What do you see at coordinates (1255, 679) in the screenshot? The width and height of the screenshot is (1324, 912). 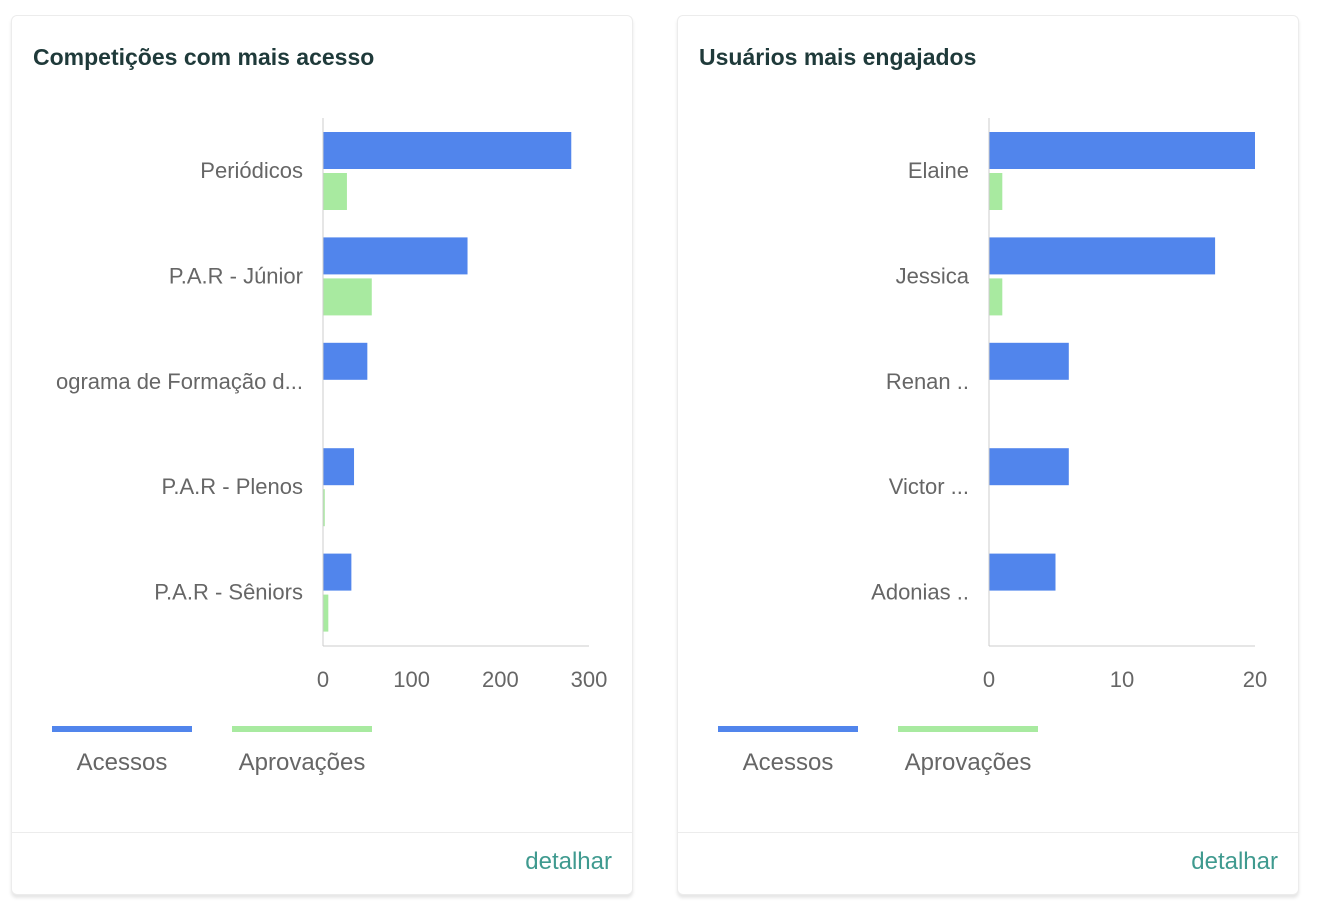 I see `x-tick-label: 20` at bounding box center [1255, 679].